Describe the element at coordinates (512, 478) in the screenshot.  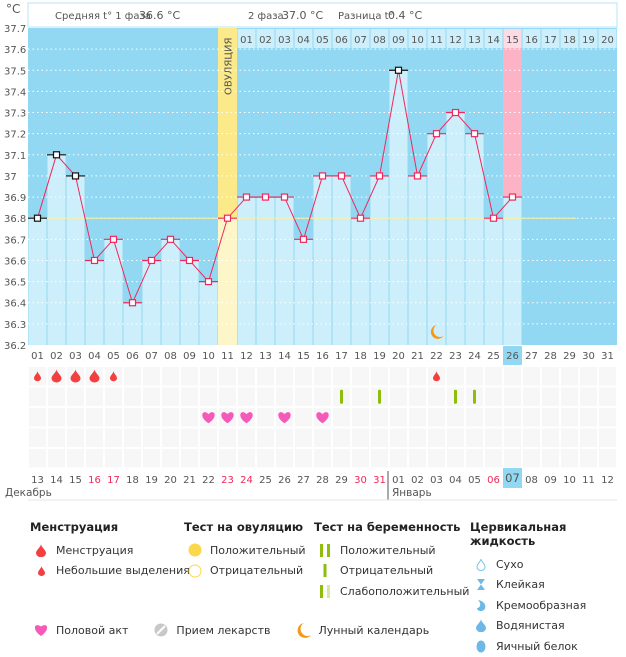
I see `calendar-date-label: 07` at that location.